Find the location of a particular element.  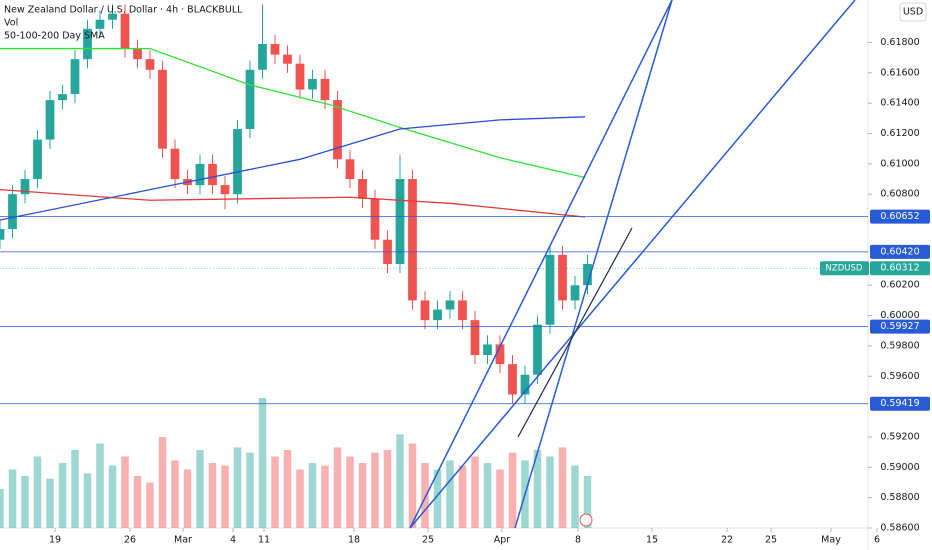

symbol-tag is located at coordinates (844, 268).